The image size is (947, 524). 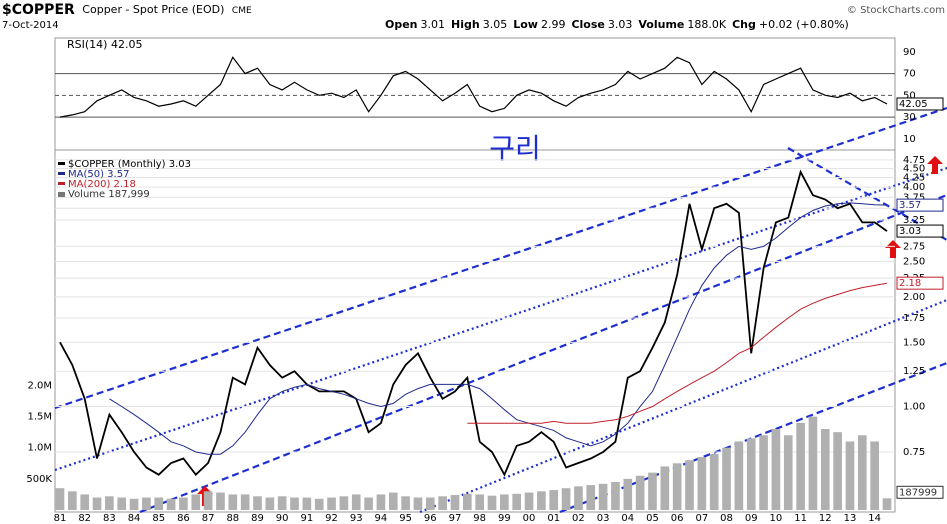 What do you see at coordinates (850, 518) in the screenshot?
I see `x-tick-label: 13` at bounding box center [850, 518].